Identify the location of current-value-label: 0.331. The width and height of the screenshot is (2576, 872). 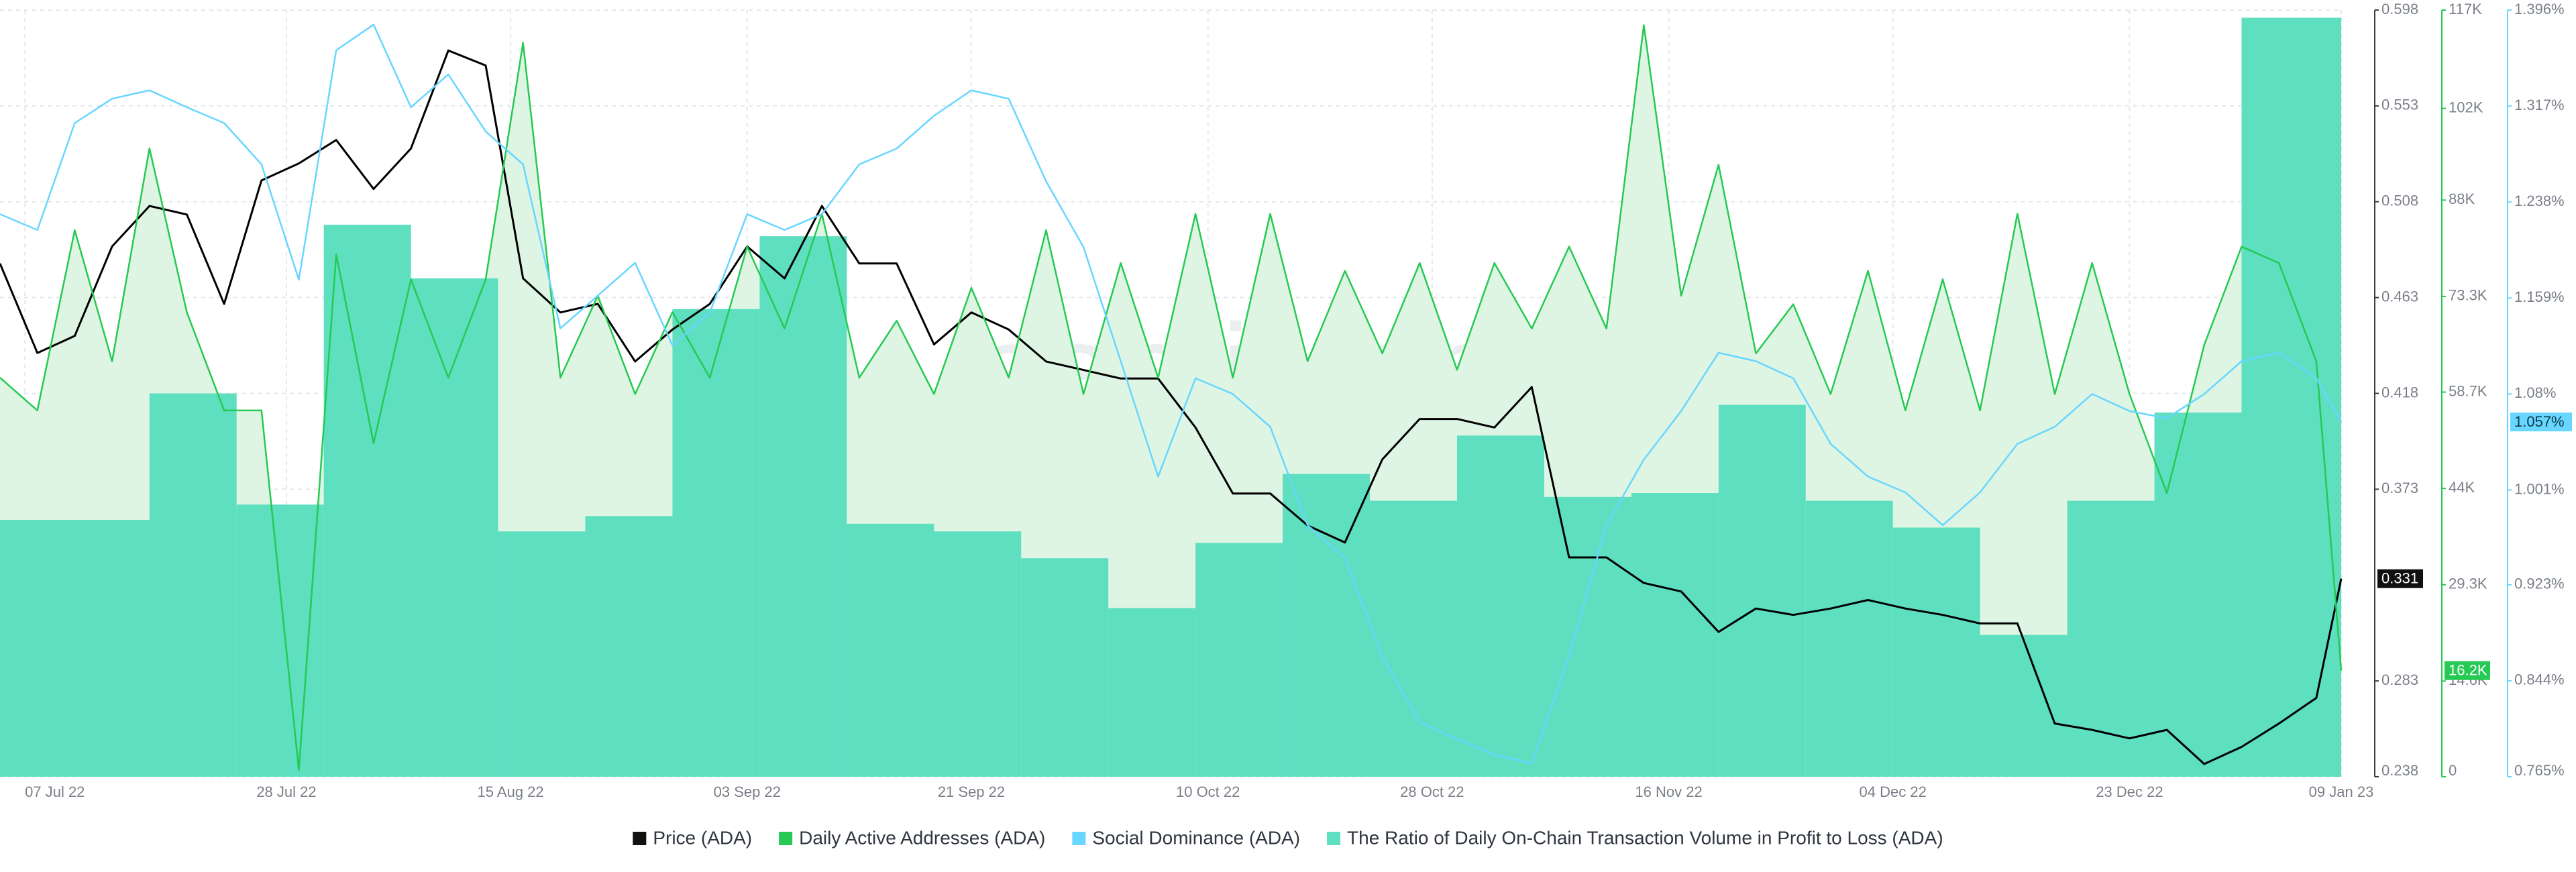
(2399, 578).